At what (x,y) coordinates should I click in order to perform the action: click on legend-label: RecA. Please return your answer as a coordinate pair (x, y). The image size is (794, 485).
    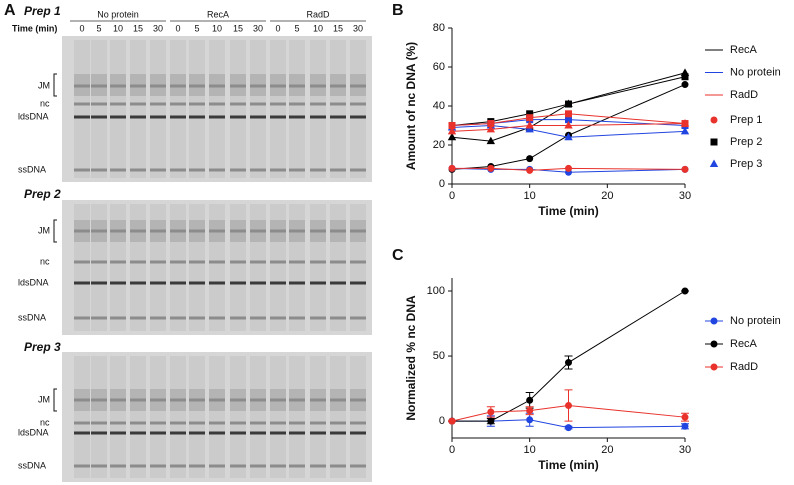
    Looking at the image, I should click on (744, 344).